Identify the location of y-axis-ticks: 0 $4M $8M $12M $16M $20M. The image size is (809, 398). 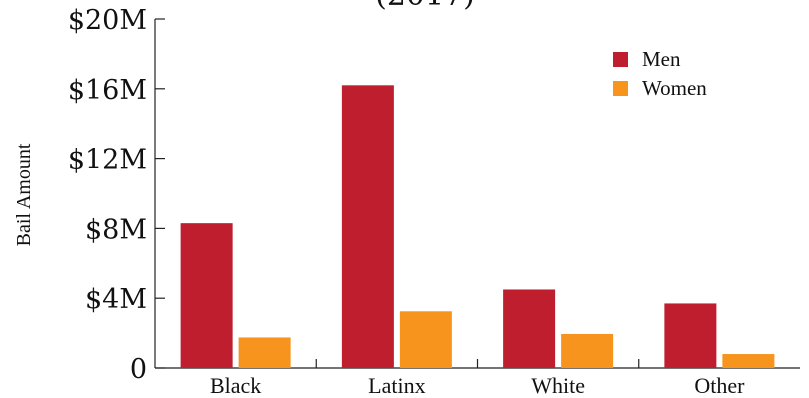
(116, 195).